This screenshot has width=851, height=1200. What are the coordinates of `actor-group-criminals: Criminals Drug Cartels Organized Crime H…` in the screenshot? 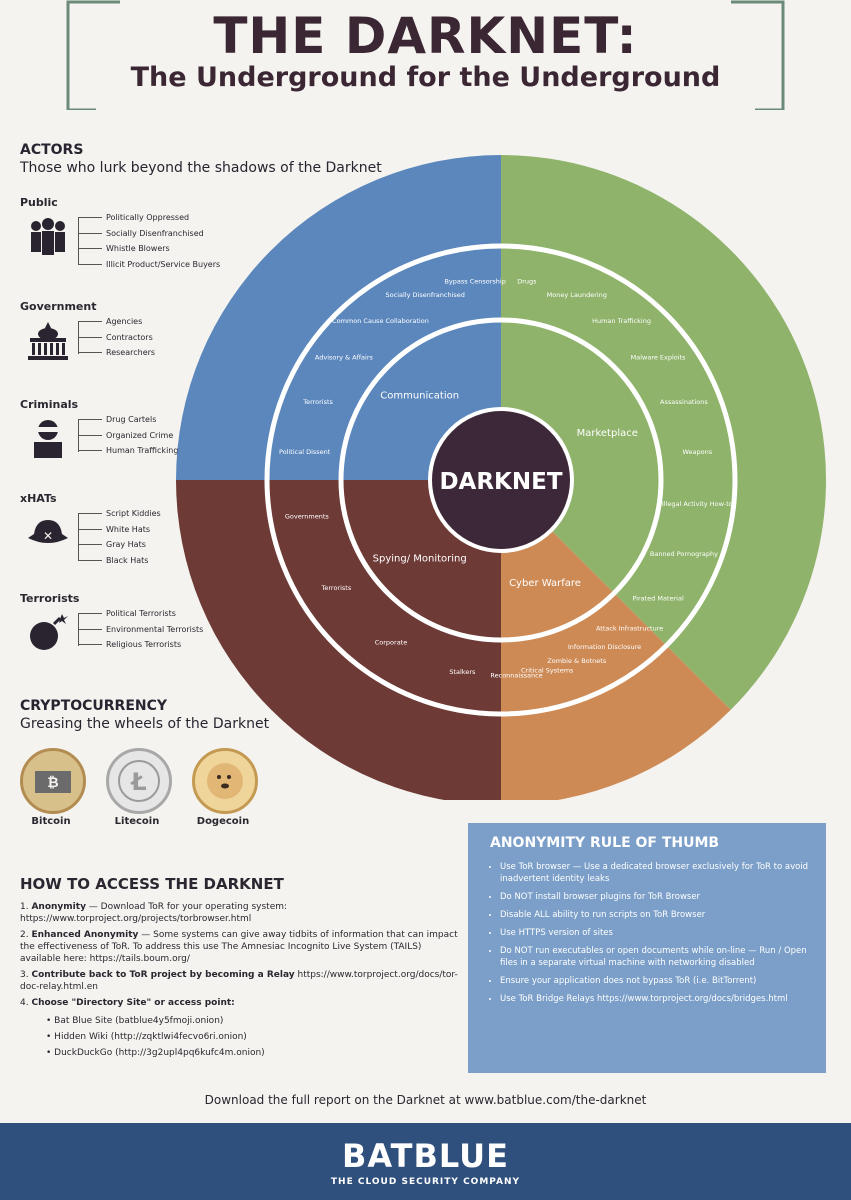 It's located at (130, 443).